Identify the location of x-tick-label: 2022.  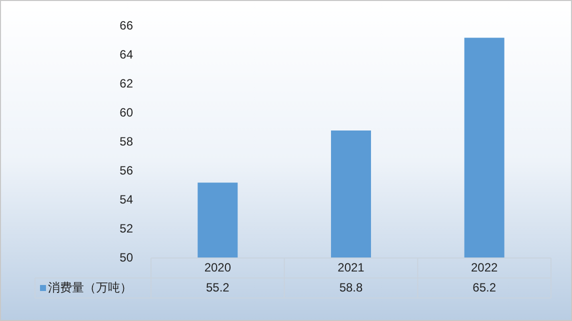
(484, 267).